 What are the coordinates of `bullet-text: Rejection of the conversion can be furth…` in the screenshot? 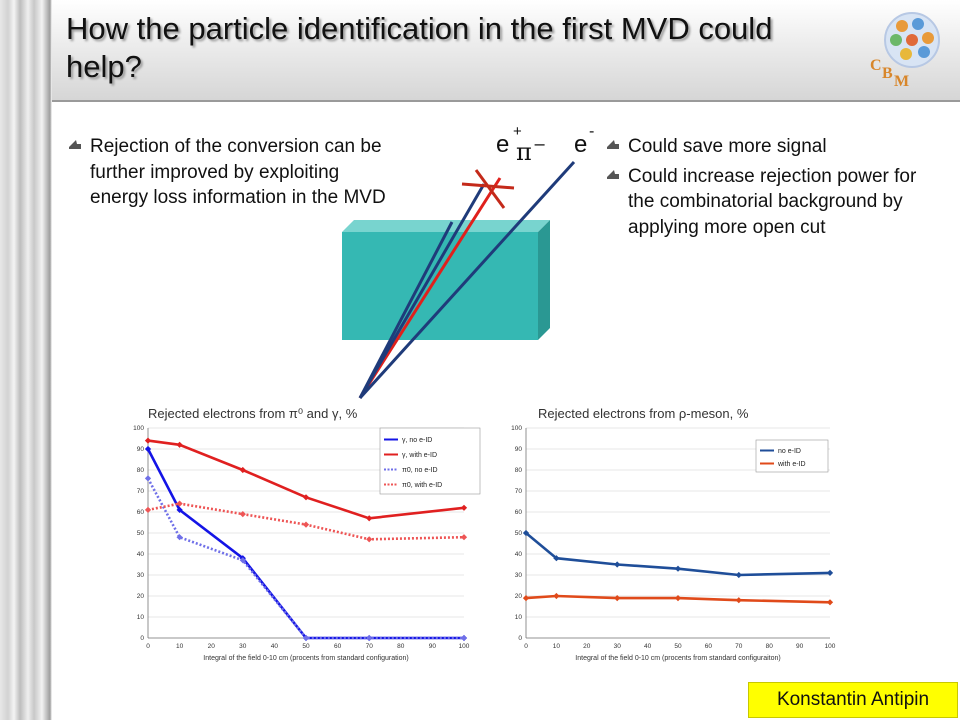 It's located at (238, 172).